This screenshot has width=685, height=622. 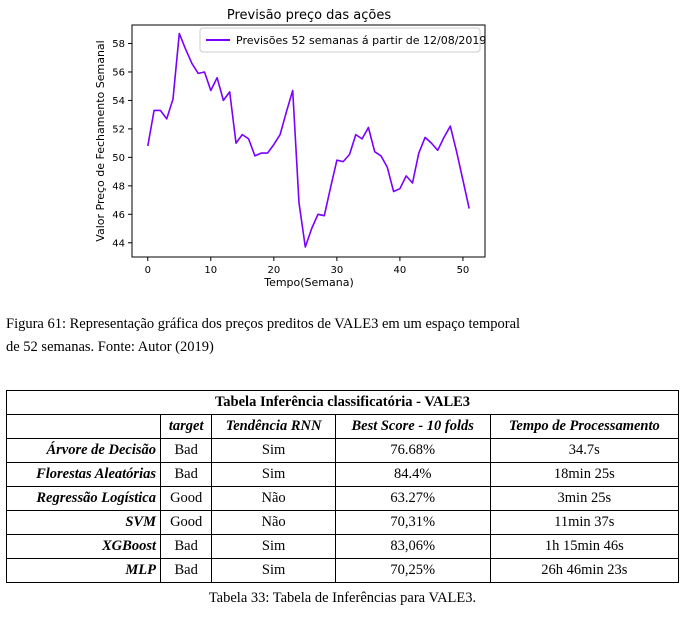 What do you see at coordinates (118, 243) in the screenshot?
I see `y-tick-label: 44` at bounding box center [118, 243].